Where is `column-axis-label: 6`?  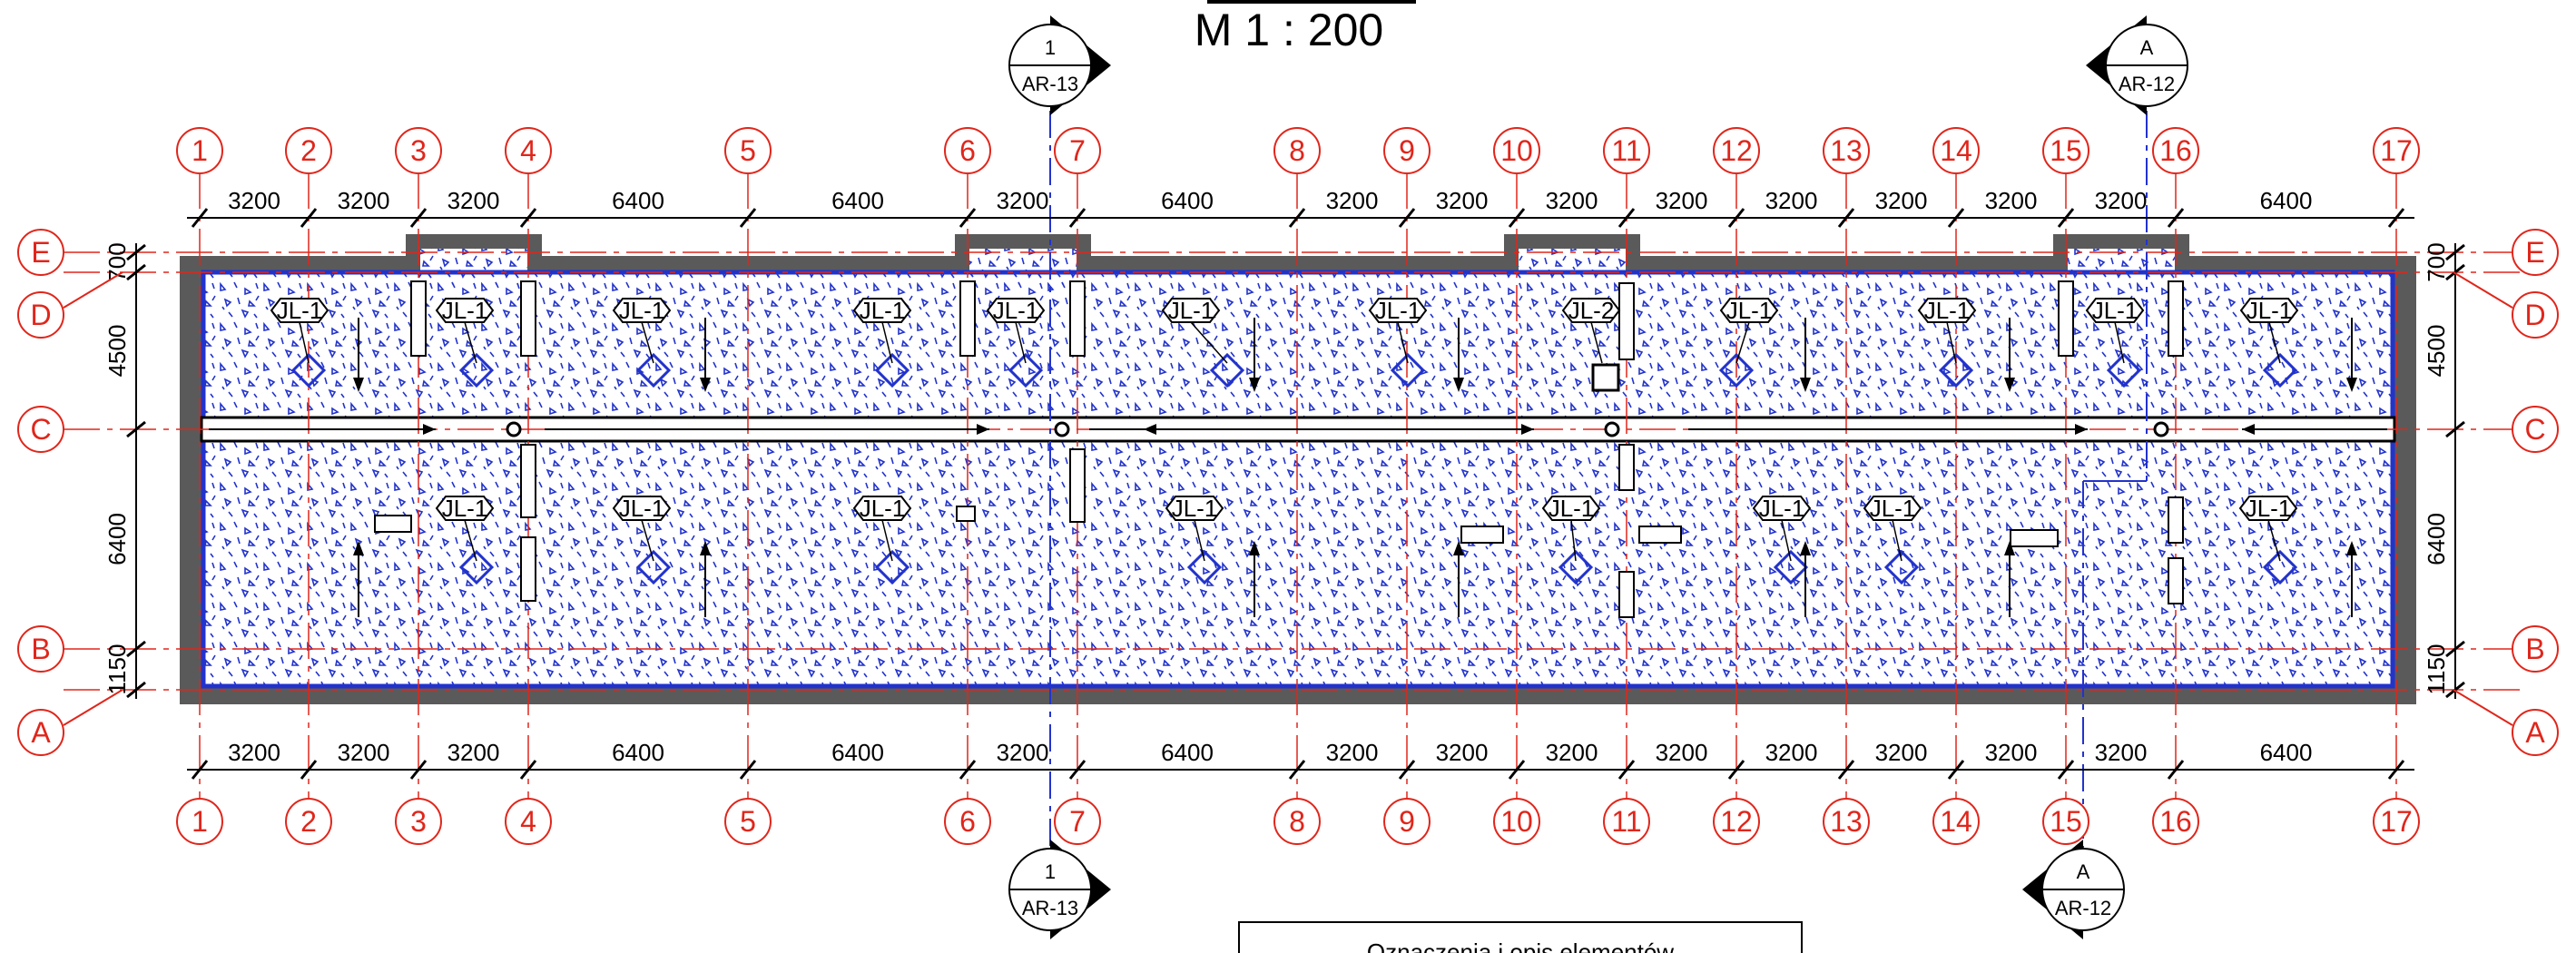
column-axis-label: 6 is located at coordinates (967, 821).